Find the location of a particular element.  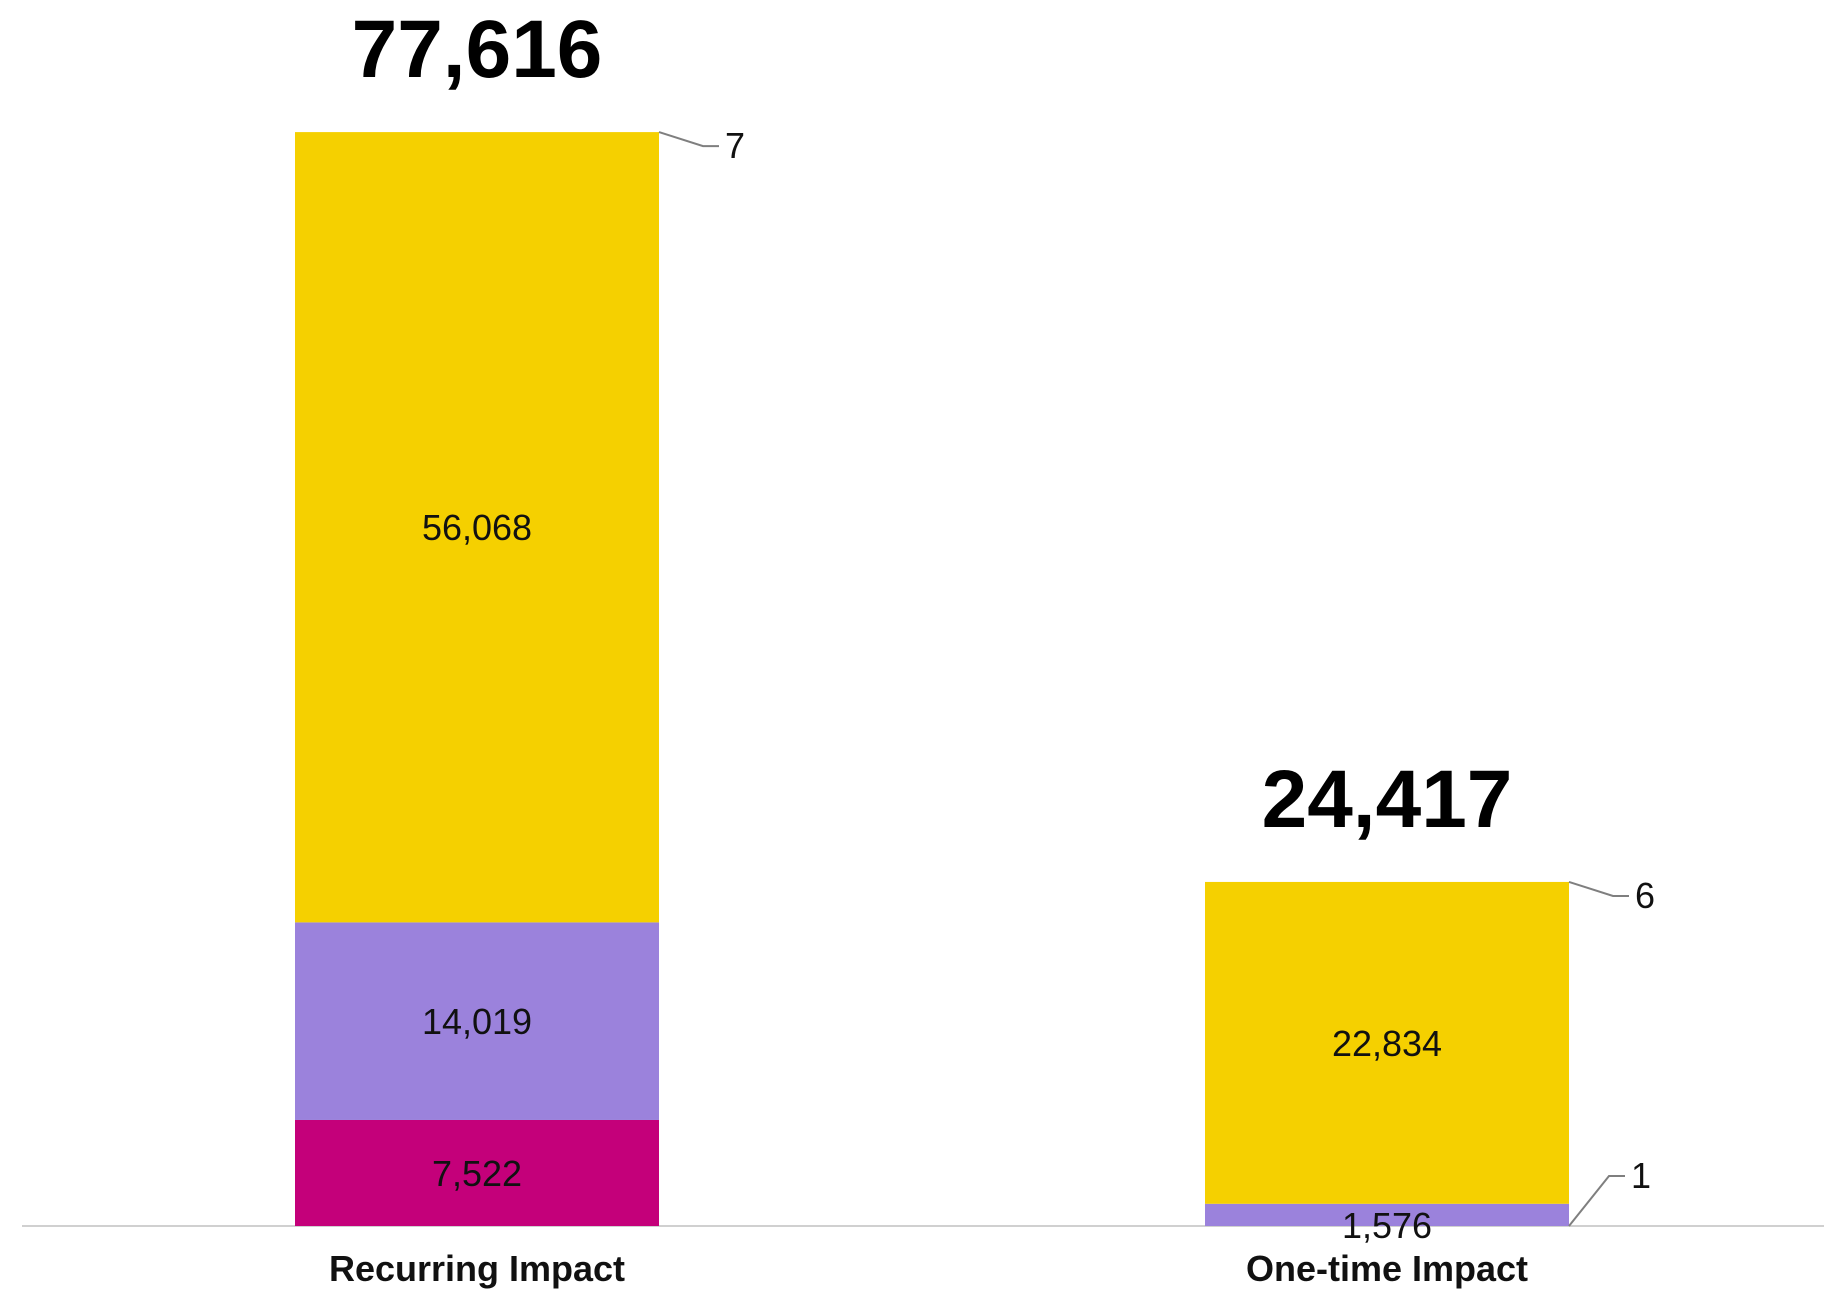

callout-label-2: 6 is located at coordinates (1645, 895).